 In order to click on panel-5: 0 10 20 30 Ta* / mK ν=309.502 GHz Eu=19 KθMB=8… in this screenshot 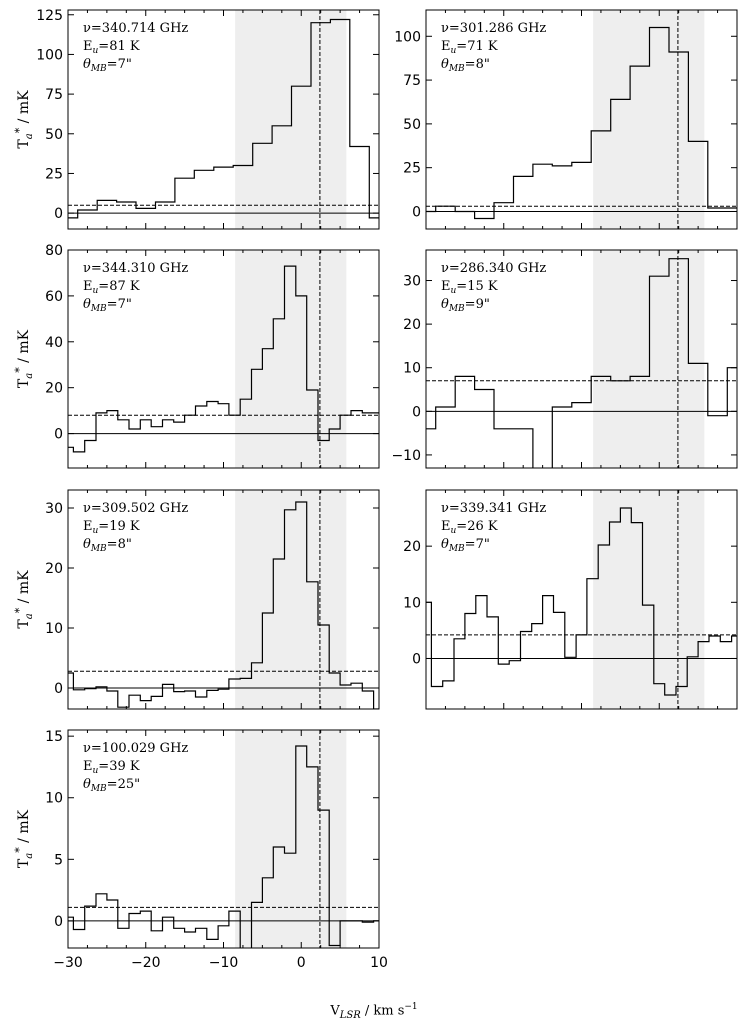, I will do `click(196, 599)`.